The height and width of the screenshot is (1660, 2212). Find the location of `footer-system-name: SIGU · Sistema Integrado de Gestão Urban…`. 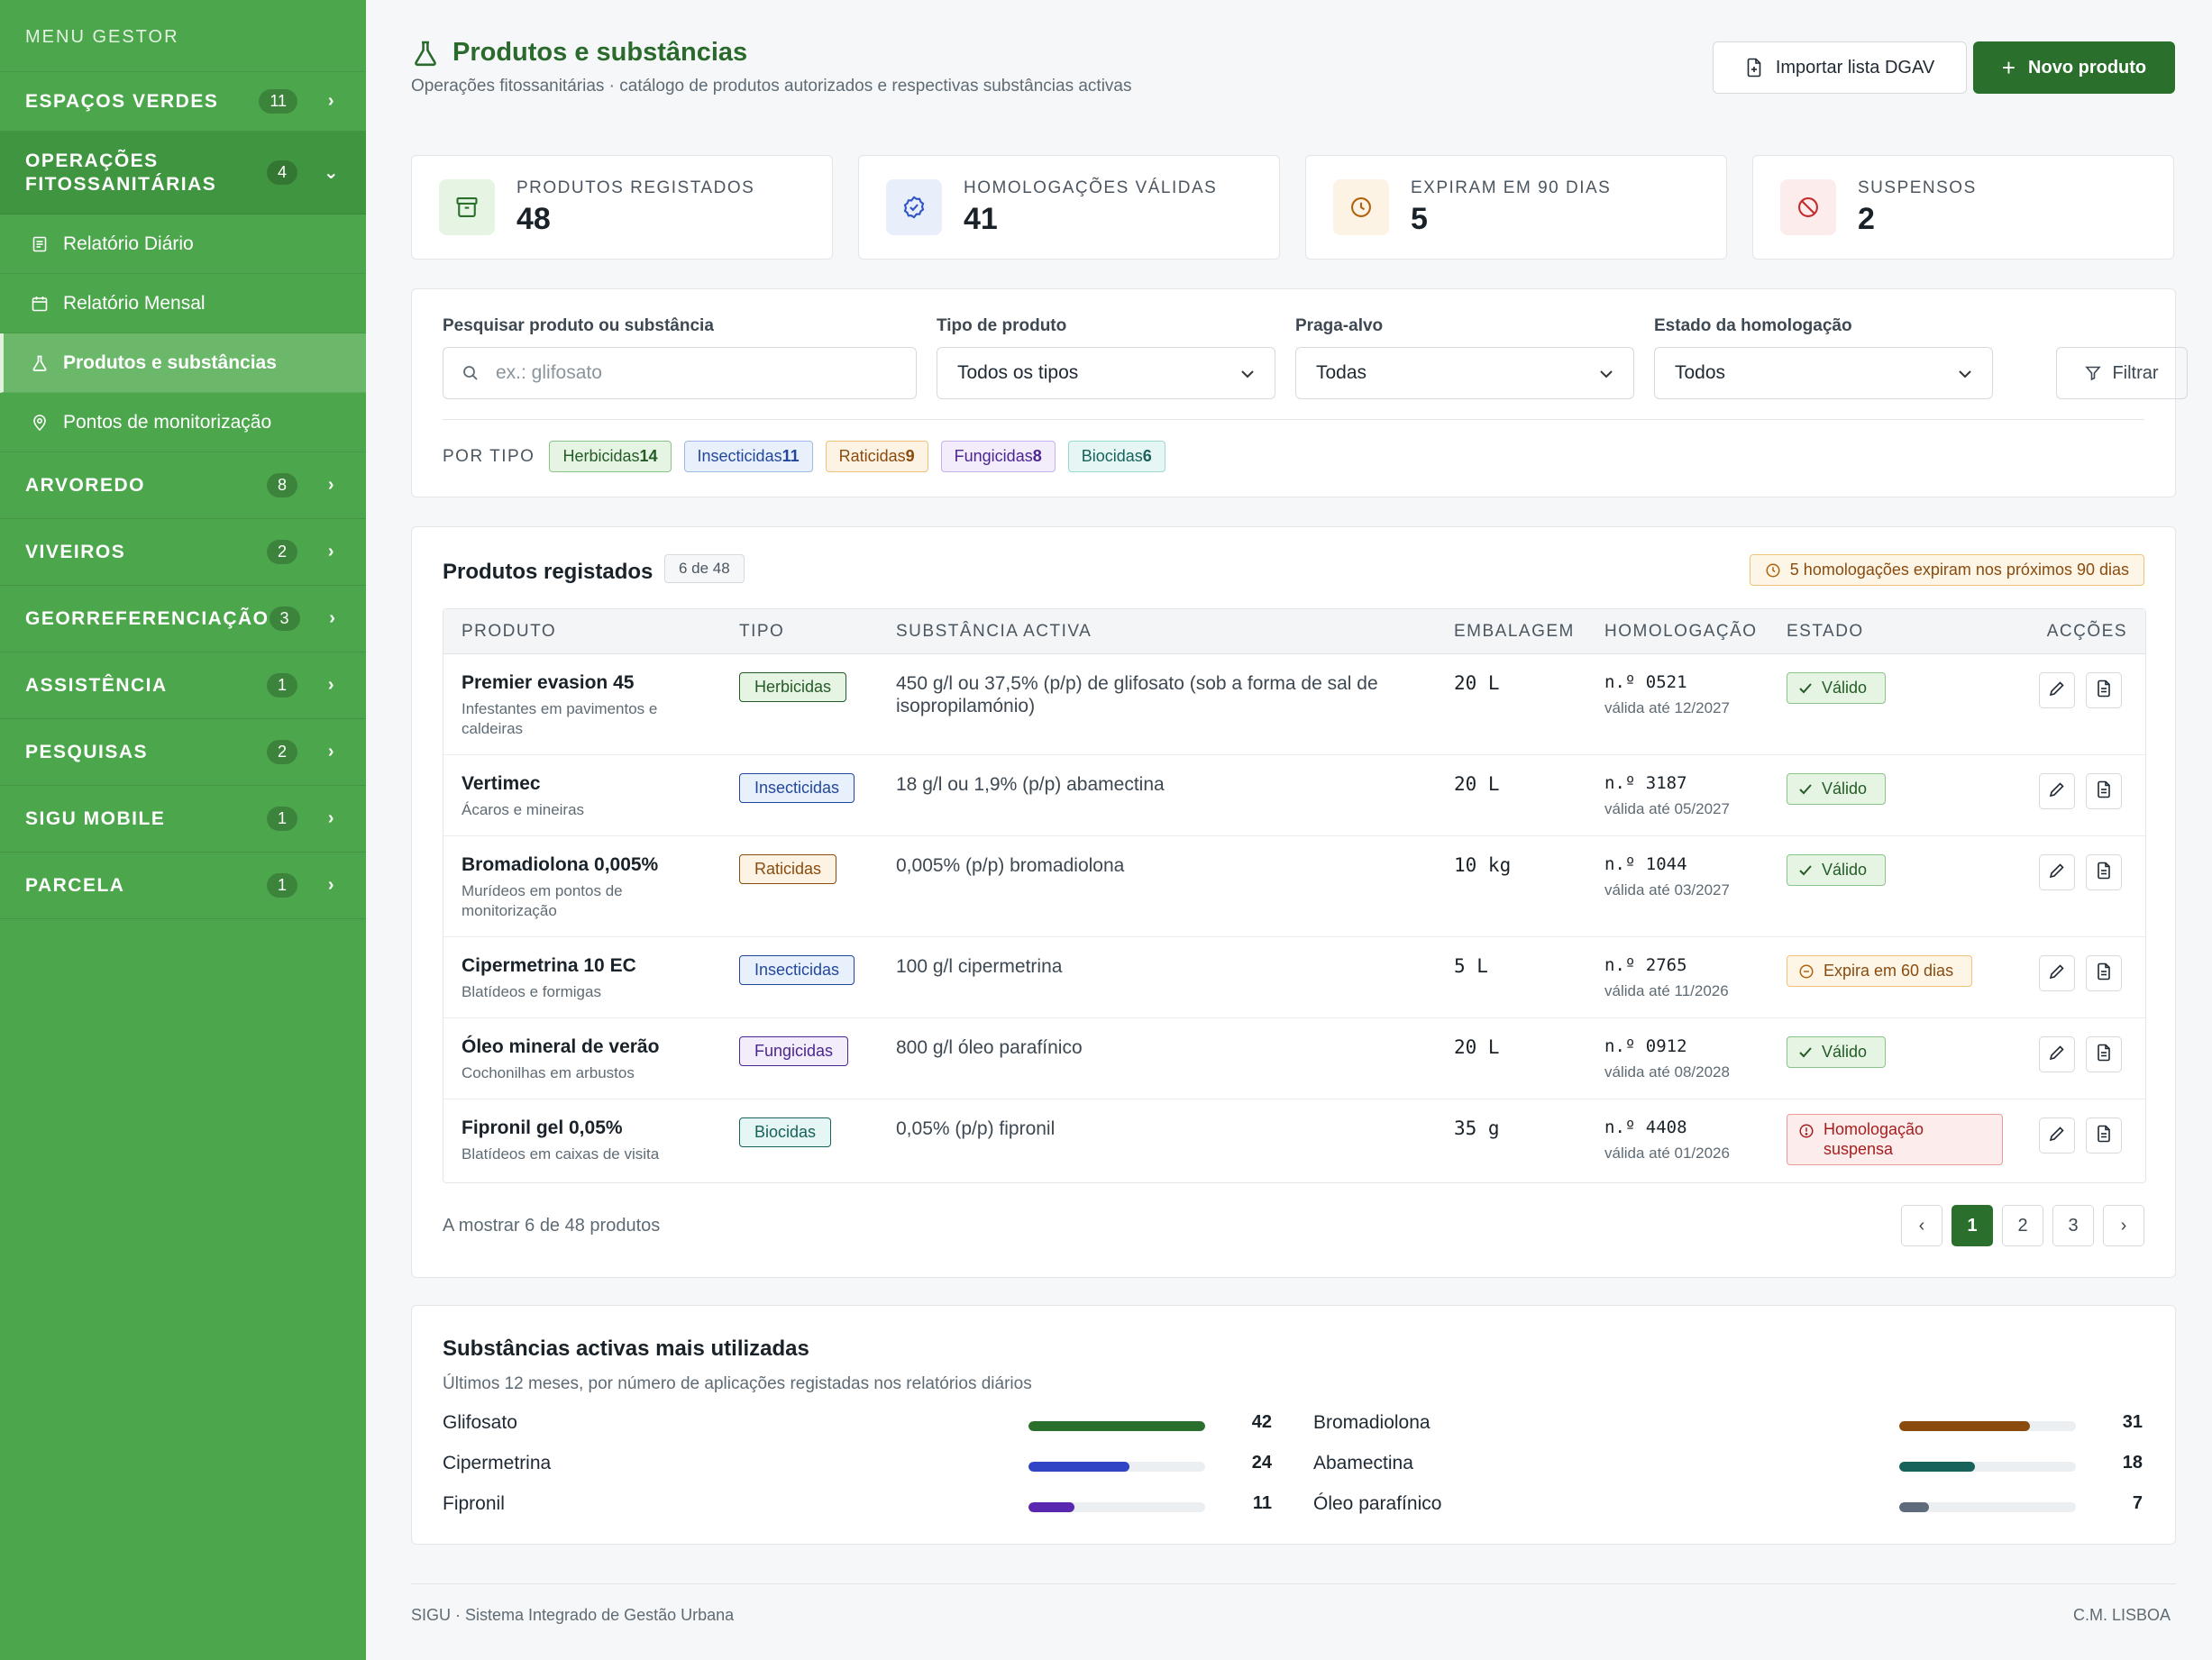

footer-system-name: SIGU · Sistema Integrado de Gestão Urban… is located at coordinates (573, 1615).